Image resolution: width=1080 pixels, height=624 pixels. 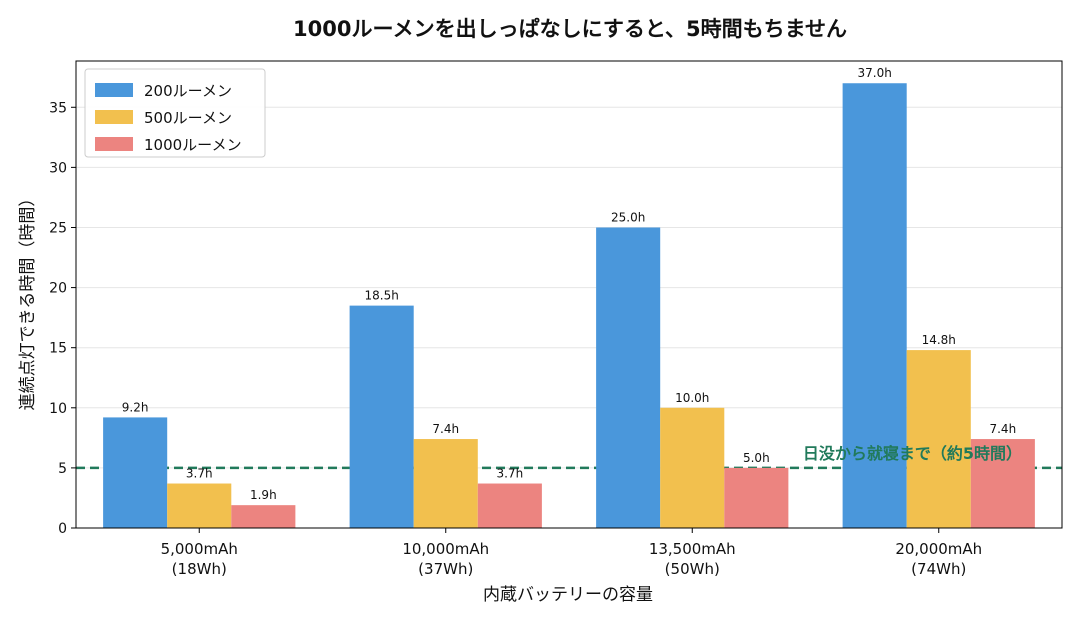 What do you see at coordinates (58, 108) in the screenshot?
I see `y-tick-label: 35` at bounding box center [58, 108].